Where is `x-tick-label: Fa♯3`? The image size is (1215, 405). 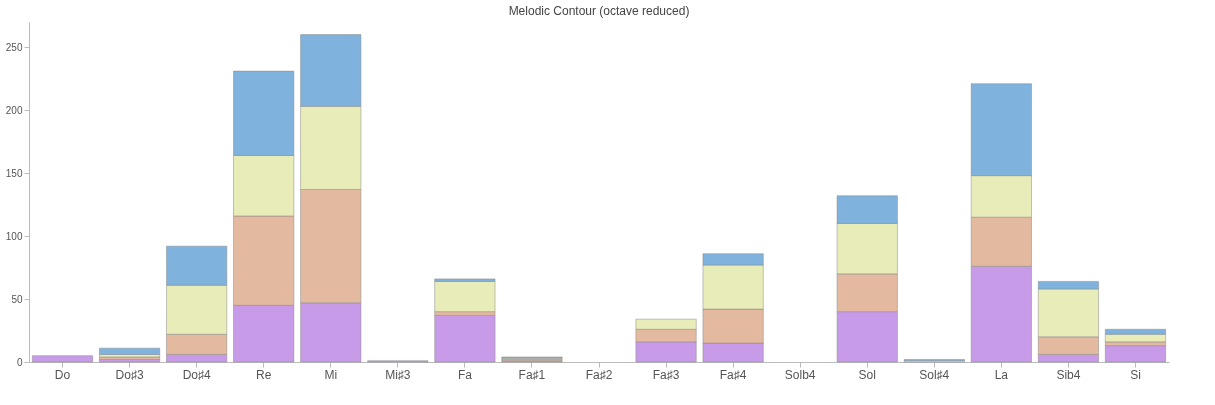
x-tick-label: Fa♯3 is located at coordinates (666, 374).